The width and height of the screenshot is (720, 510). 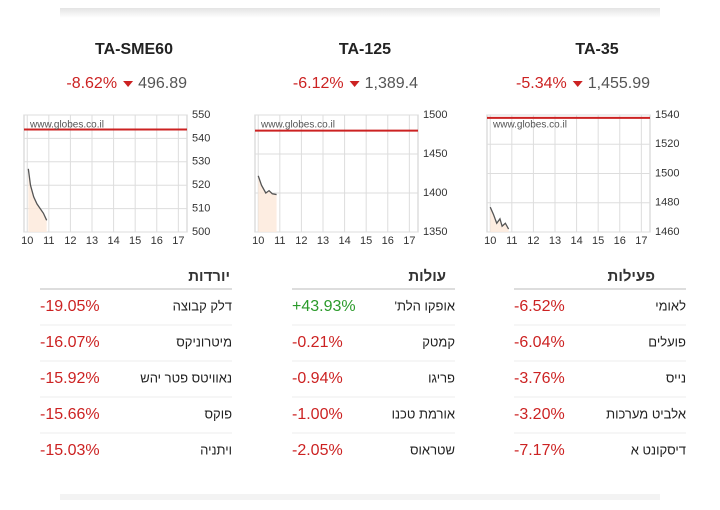 What do you see at coordinates (539, 378) in the screenshot?
I see `stock-change: -3.76%` at bounding box center [539, 378].